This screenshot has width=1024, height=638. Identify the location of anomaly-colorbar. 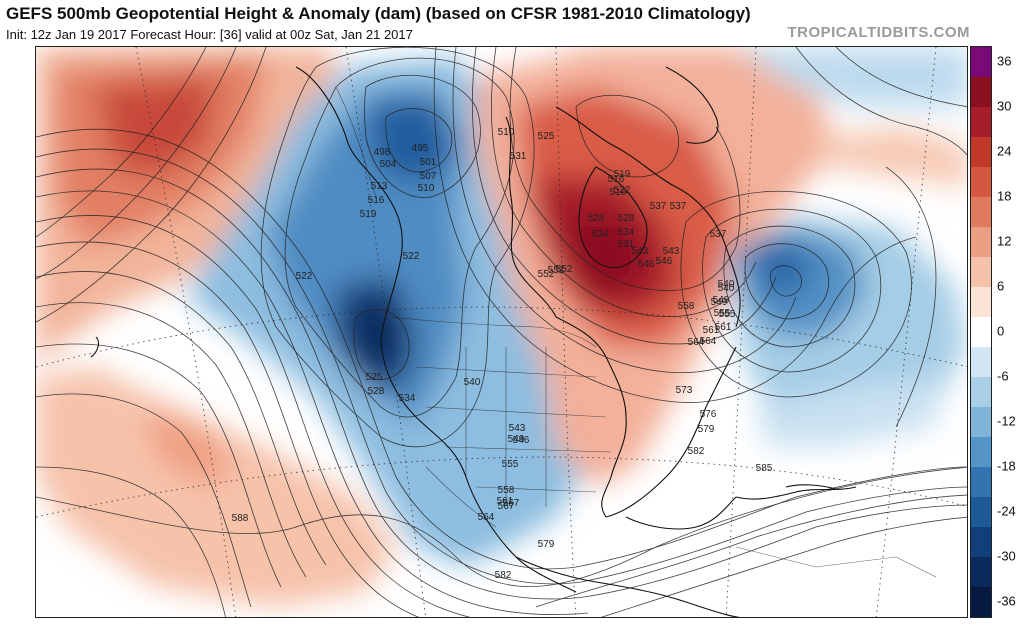
(981, 332).